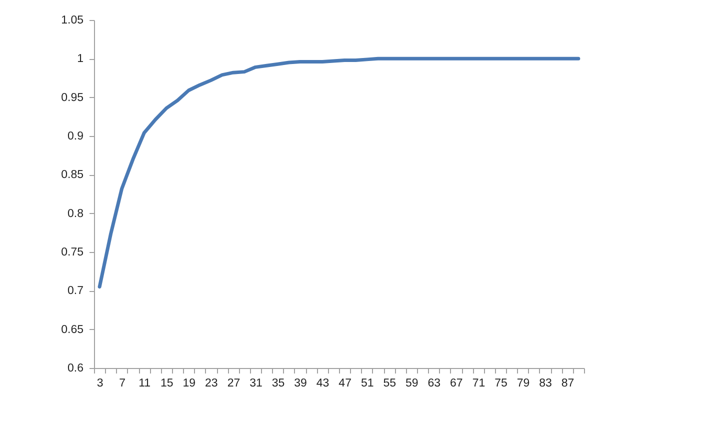  Describe the element at coordinates (411, 384) in the screenshot. I see `x-tick-label: 59` at that location.